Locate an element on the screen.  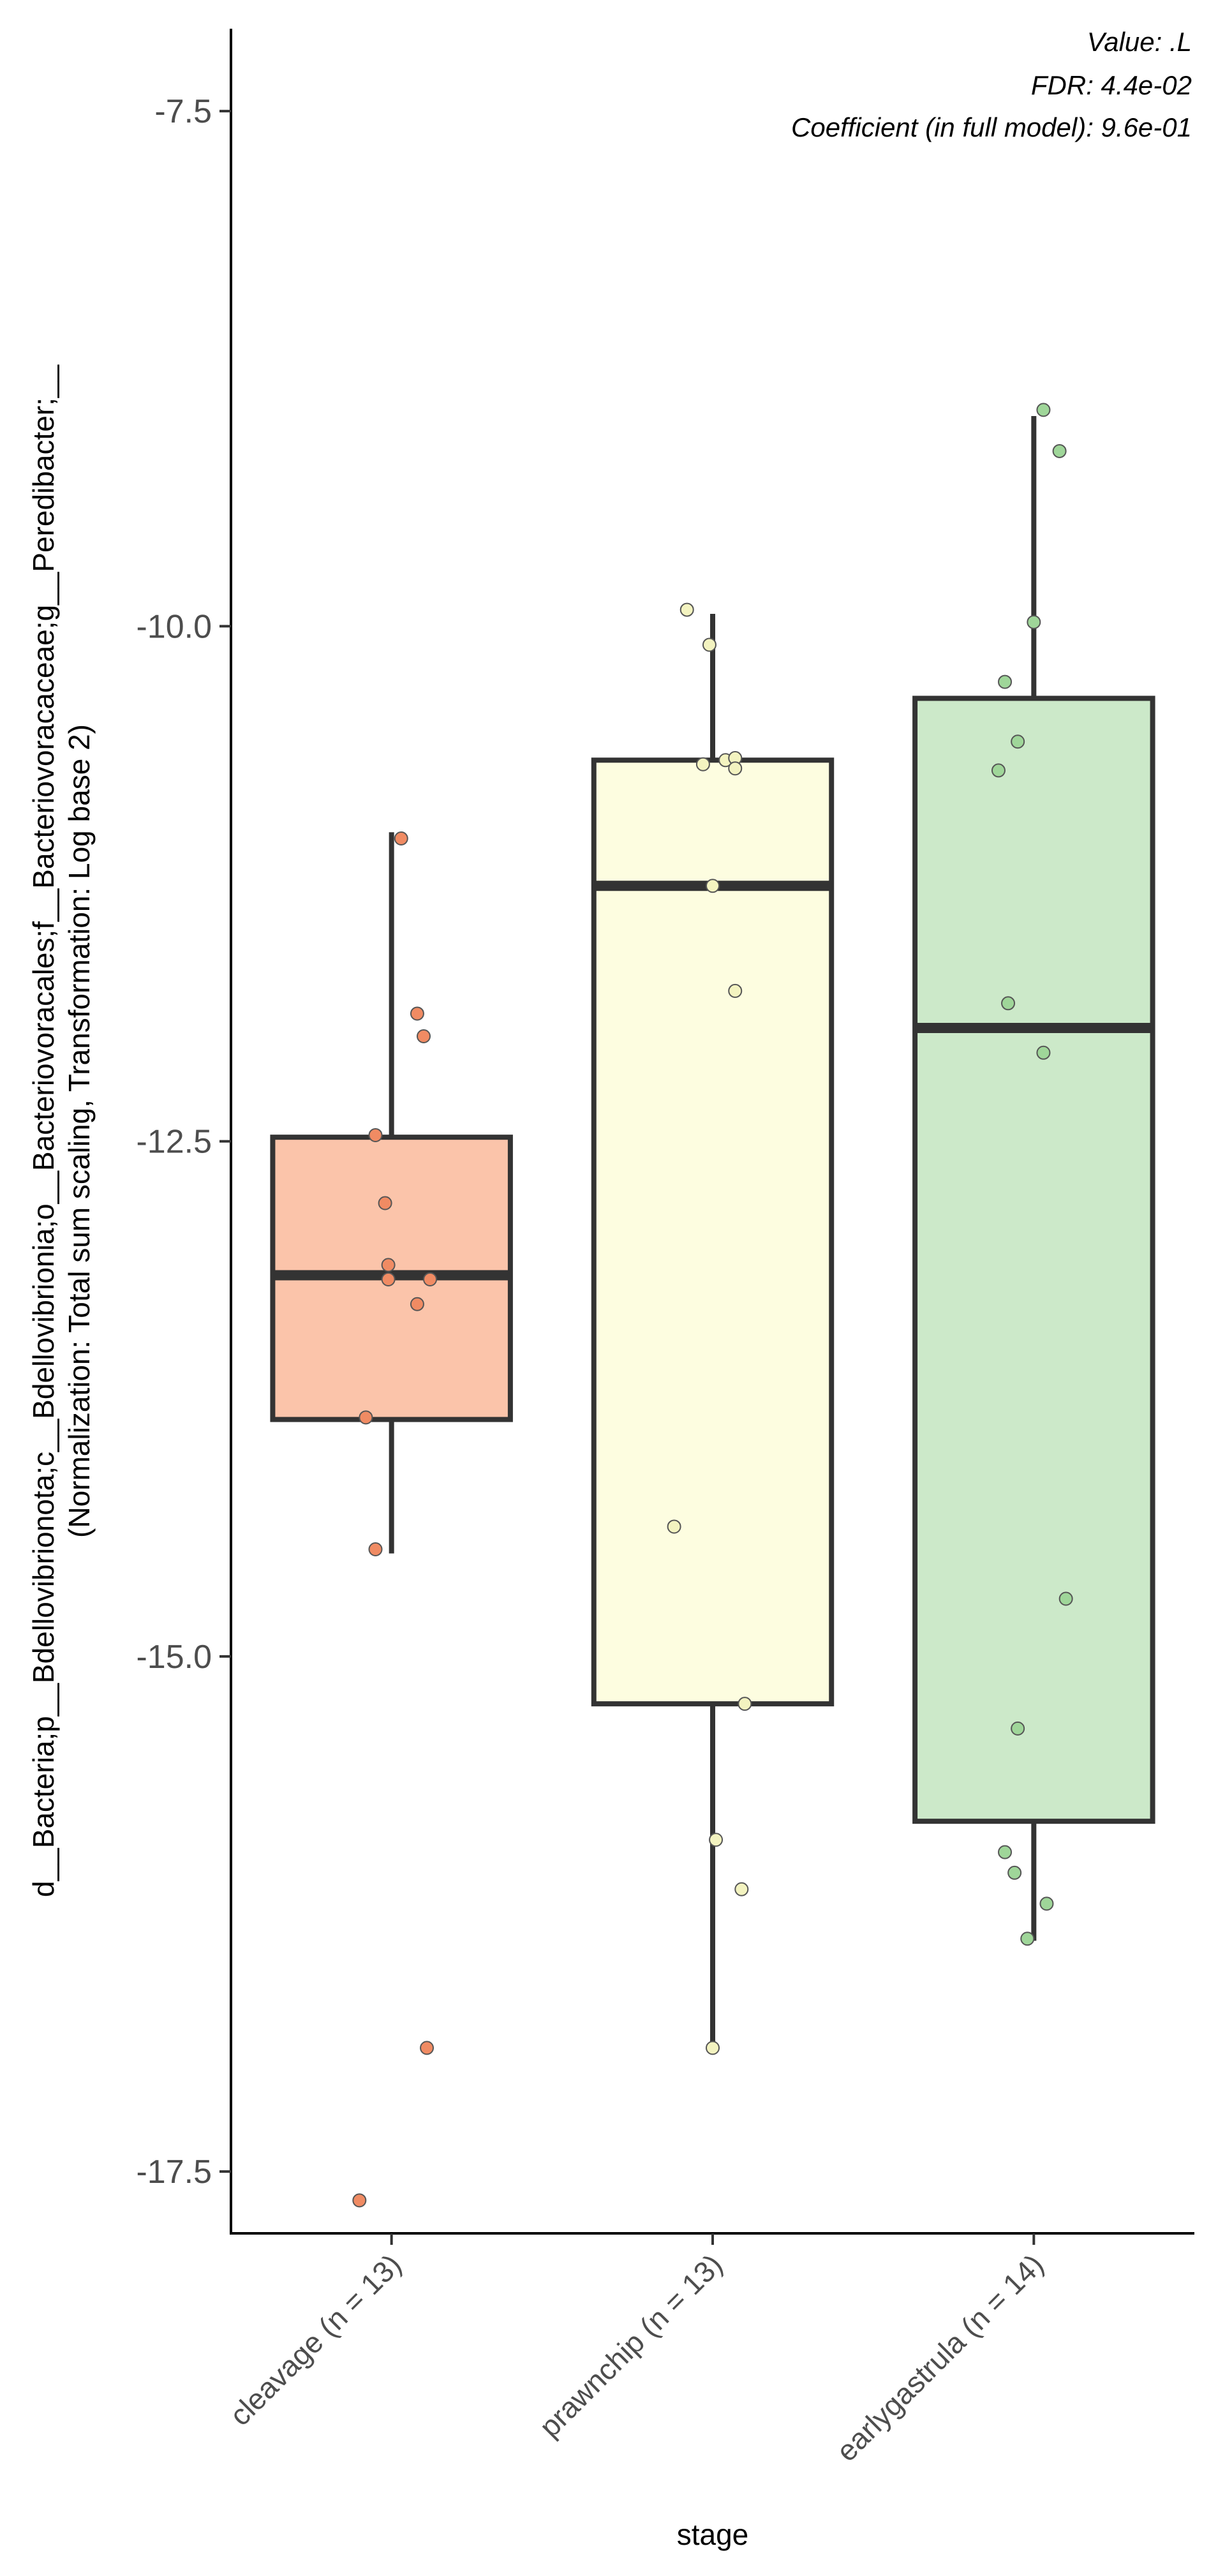
y-tick-label: -12.5 is located at coordinates (174, 1142).